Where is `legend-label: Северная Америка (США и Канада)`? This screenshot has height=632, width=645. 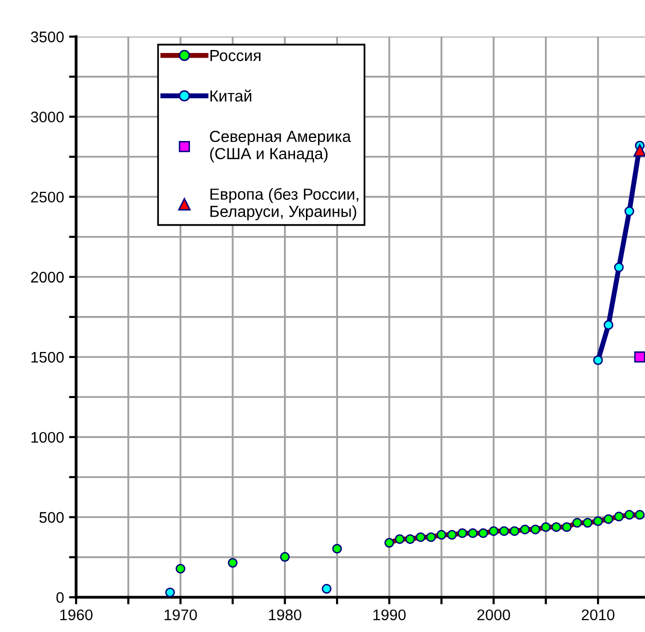 legend-label: Северная Америка (США и Канада) is located at coordinates (280, 146).